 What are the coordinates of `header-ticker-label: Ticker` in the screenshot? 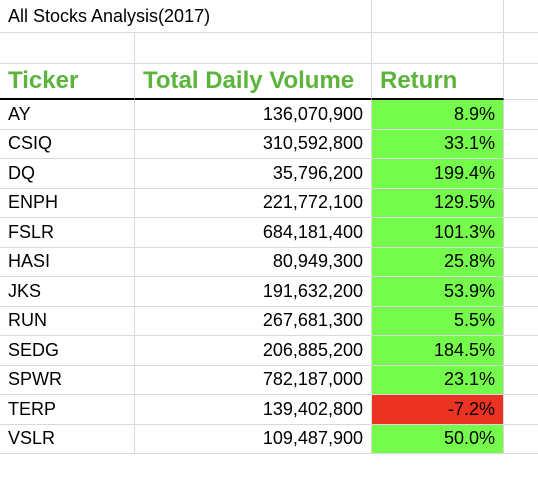 It's located at (43, 80).